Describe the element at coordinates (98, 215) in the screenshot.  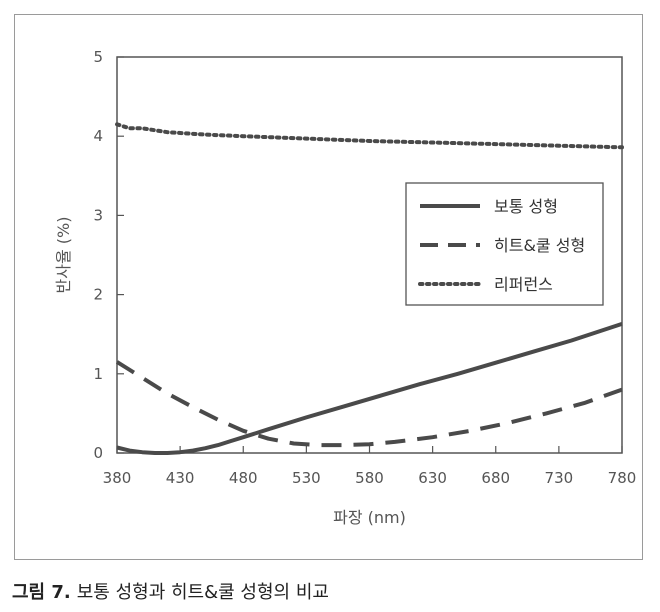
I see `y-tick-label: 3` at that location.